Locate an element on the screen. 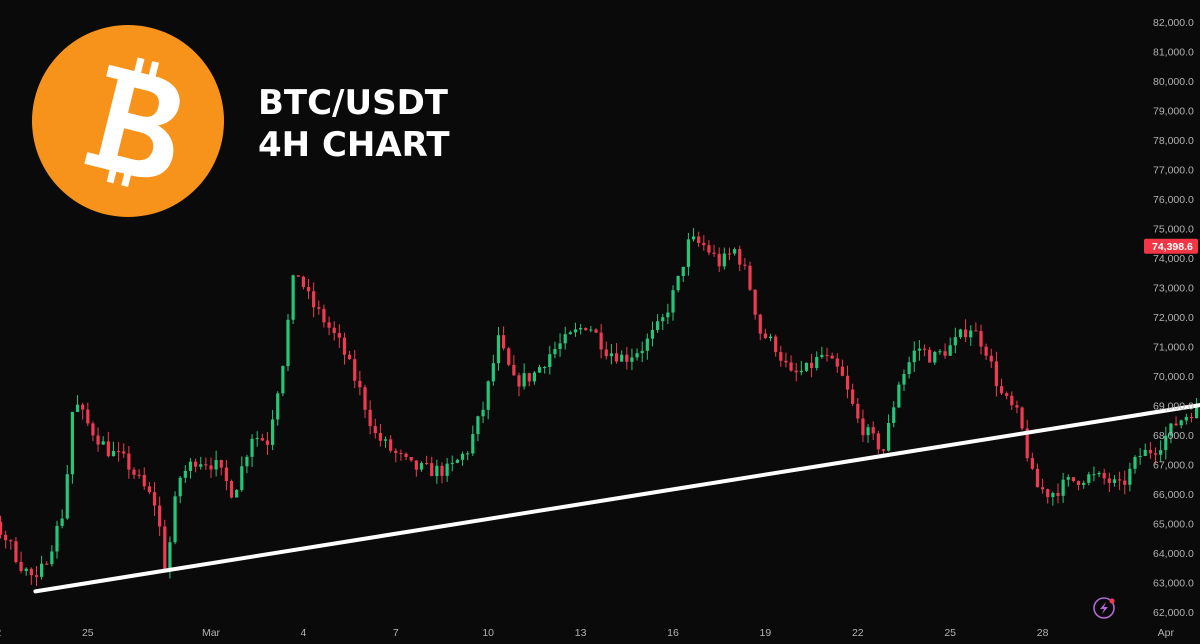 The image size is (1200, 644). bitcoin-icon is located at coordinates (132, 122).